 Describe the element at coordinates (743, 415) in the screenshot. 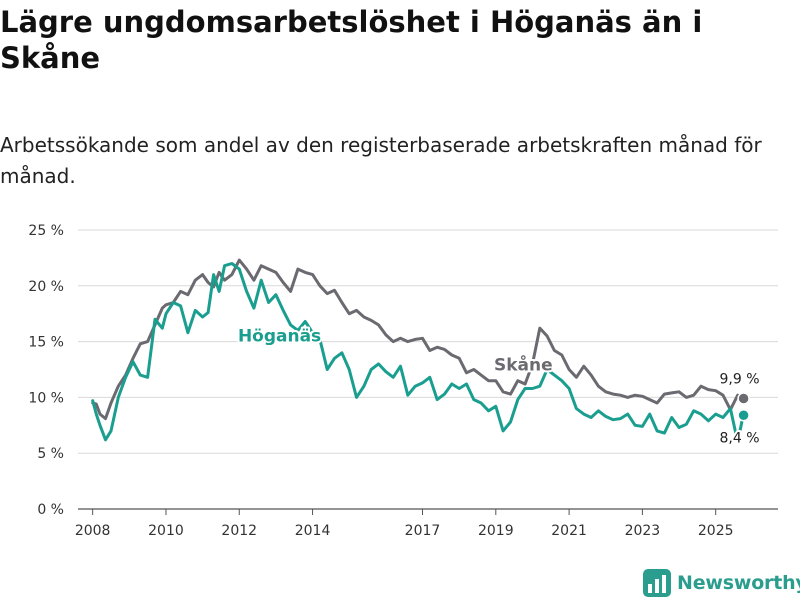

I see `end-marker-h-gan-s` at that location.